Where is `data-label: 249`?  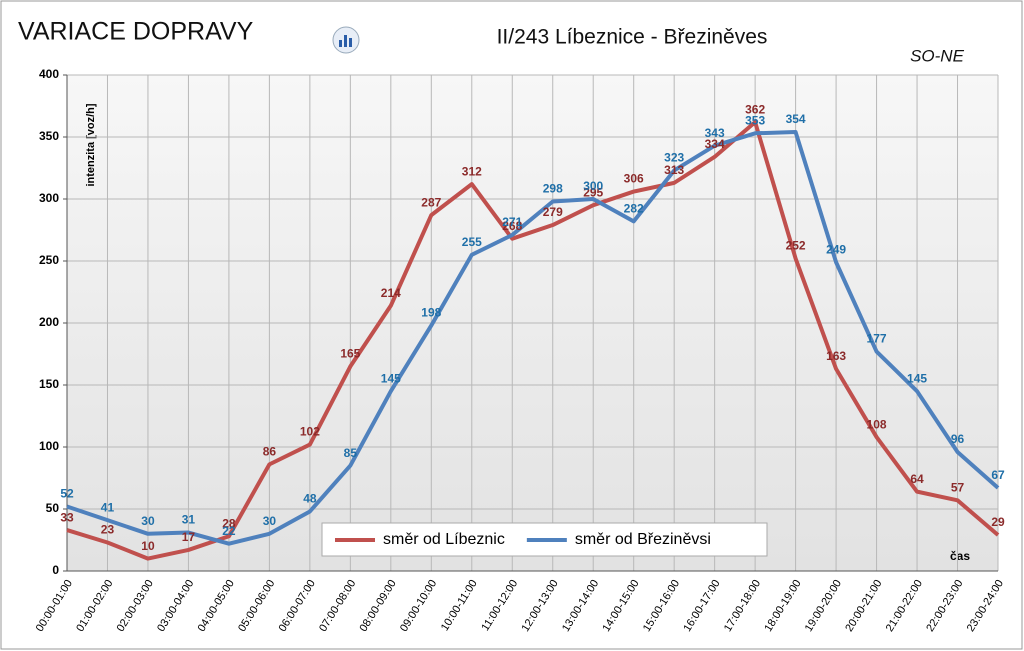
data-label: 249 is located at coordinates (836, 249).